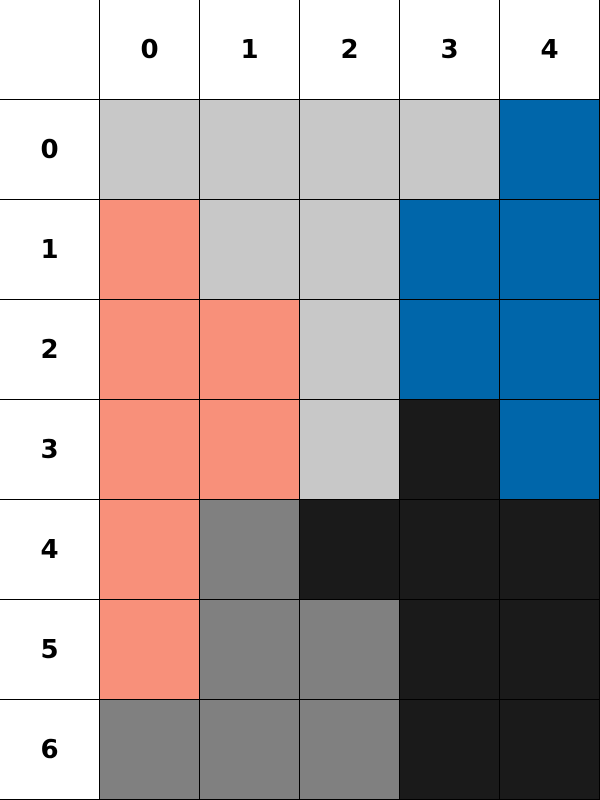  Describe the element at coordinates (150, 50) in the screenshot. I see `column-header-0: 0` at that location.